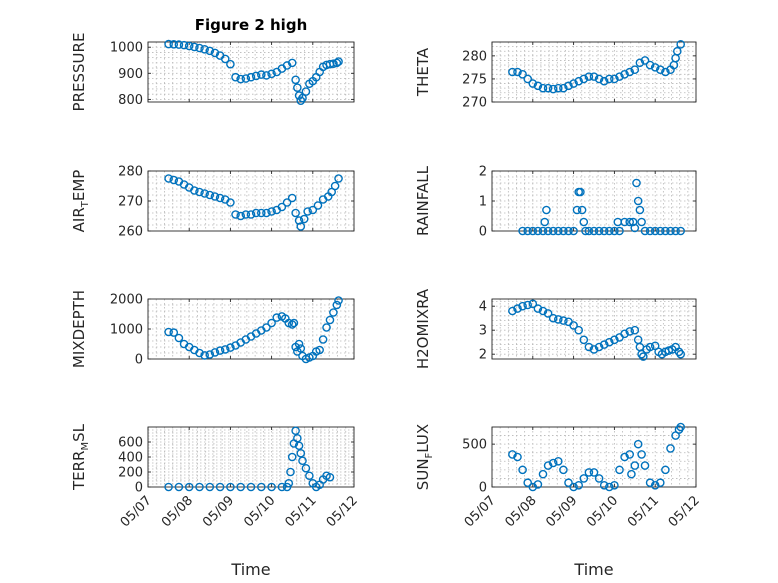 The image size is (778, 583). Describe the element at coordinates (130, 100) in the screenshot. I see `y-tick-label: 800` at that location.